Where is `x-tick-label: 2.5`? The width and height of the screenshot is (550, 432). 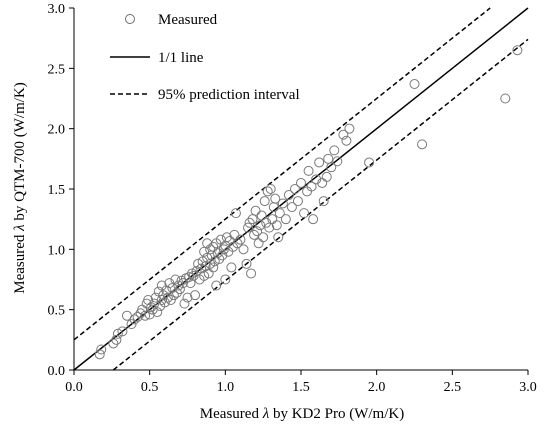 x-tick-label: 2.5 is located at coordinates (453, 387).